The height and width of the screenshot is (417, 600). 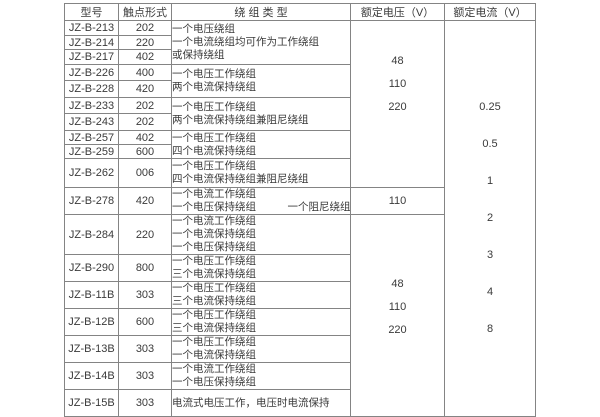 What do you see at coordinates (261, 81) in the screenshot?
I see `winding-cell: 一个电压工作绕组 两个电流保持绕组` at bounding box center [261, 81].